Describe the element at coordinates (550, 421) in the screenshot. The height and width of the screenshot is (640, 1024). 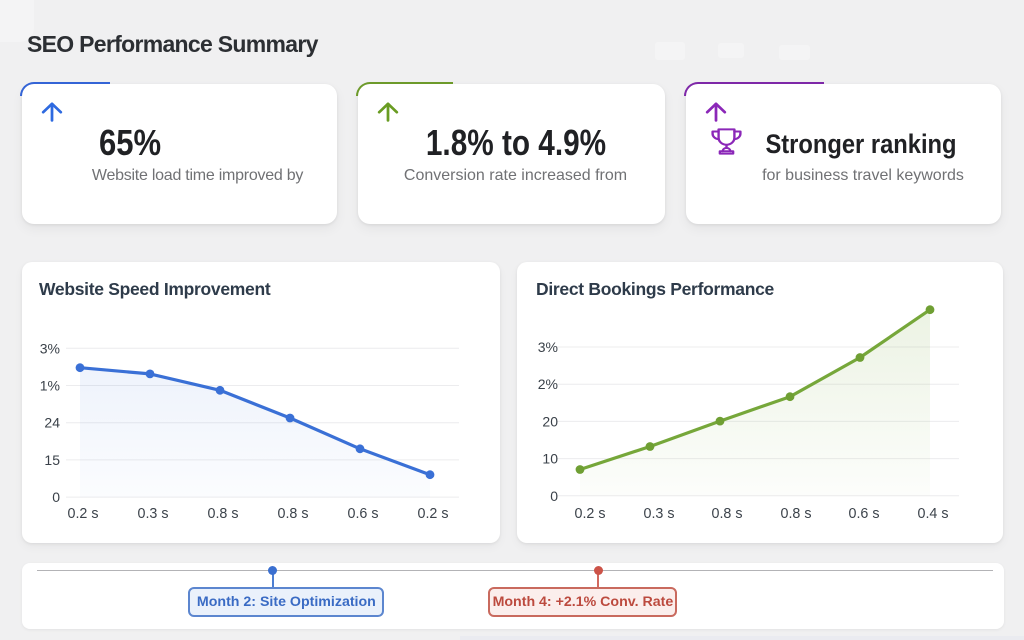
I see `svg-text: 20` at that location.